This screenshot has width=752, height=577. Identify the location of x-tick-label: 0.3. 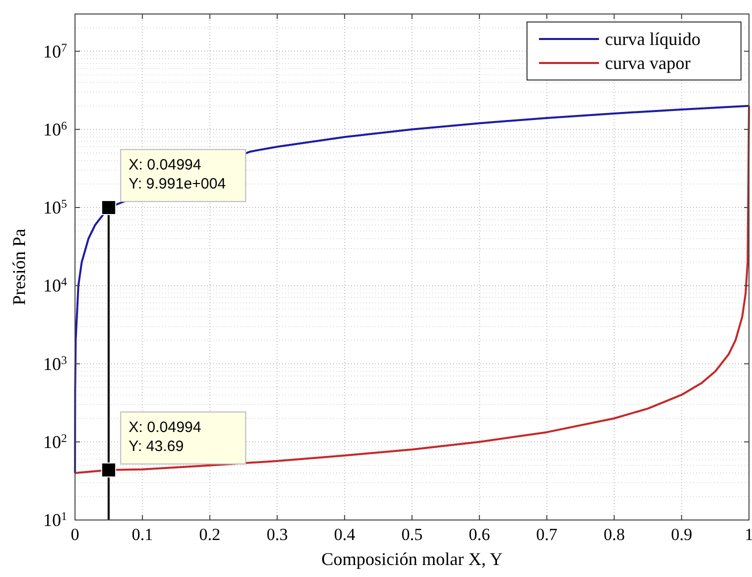
(277, 534).